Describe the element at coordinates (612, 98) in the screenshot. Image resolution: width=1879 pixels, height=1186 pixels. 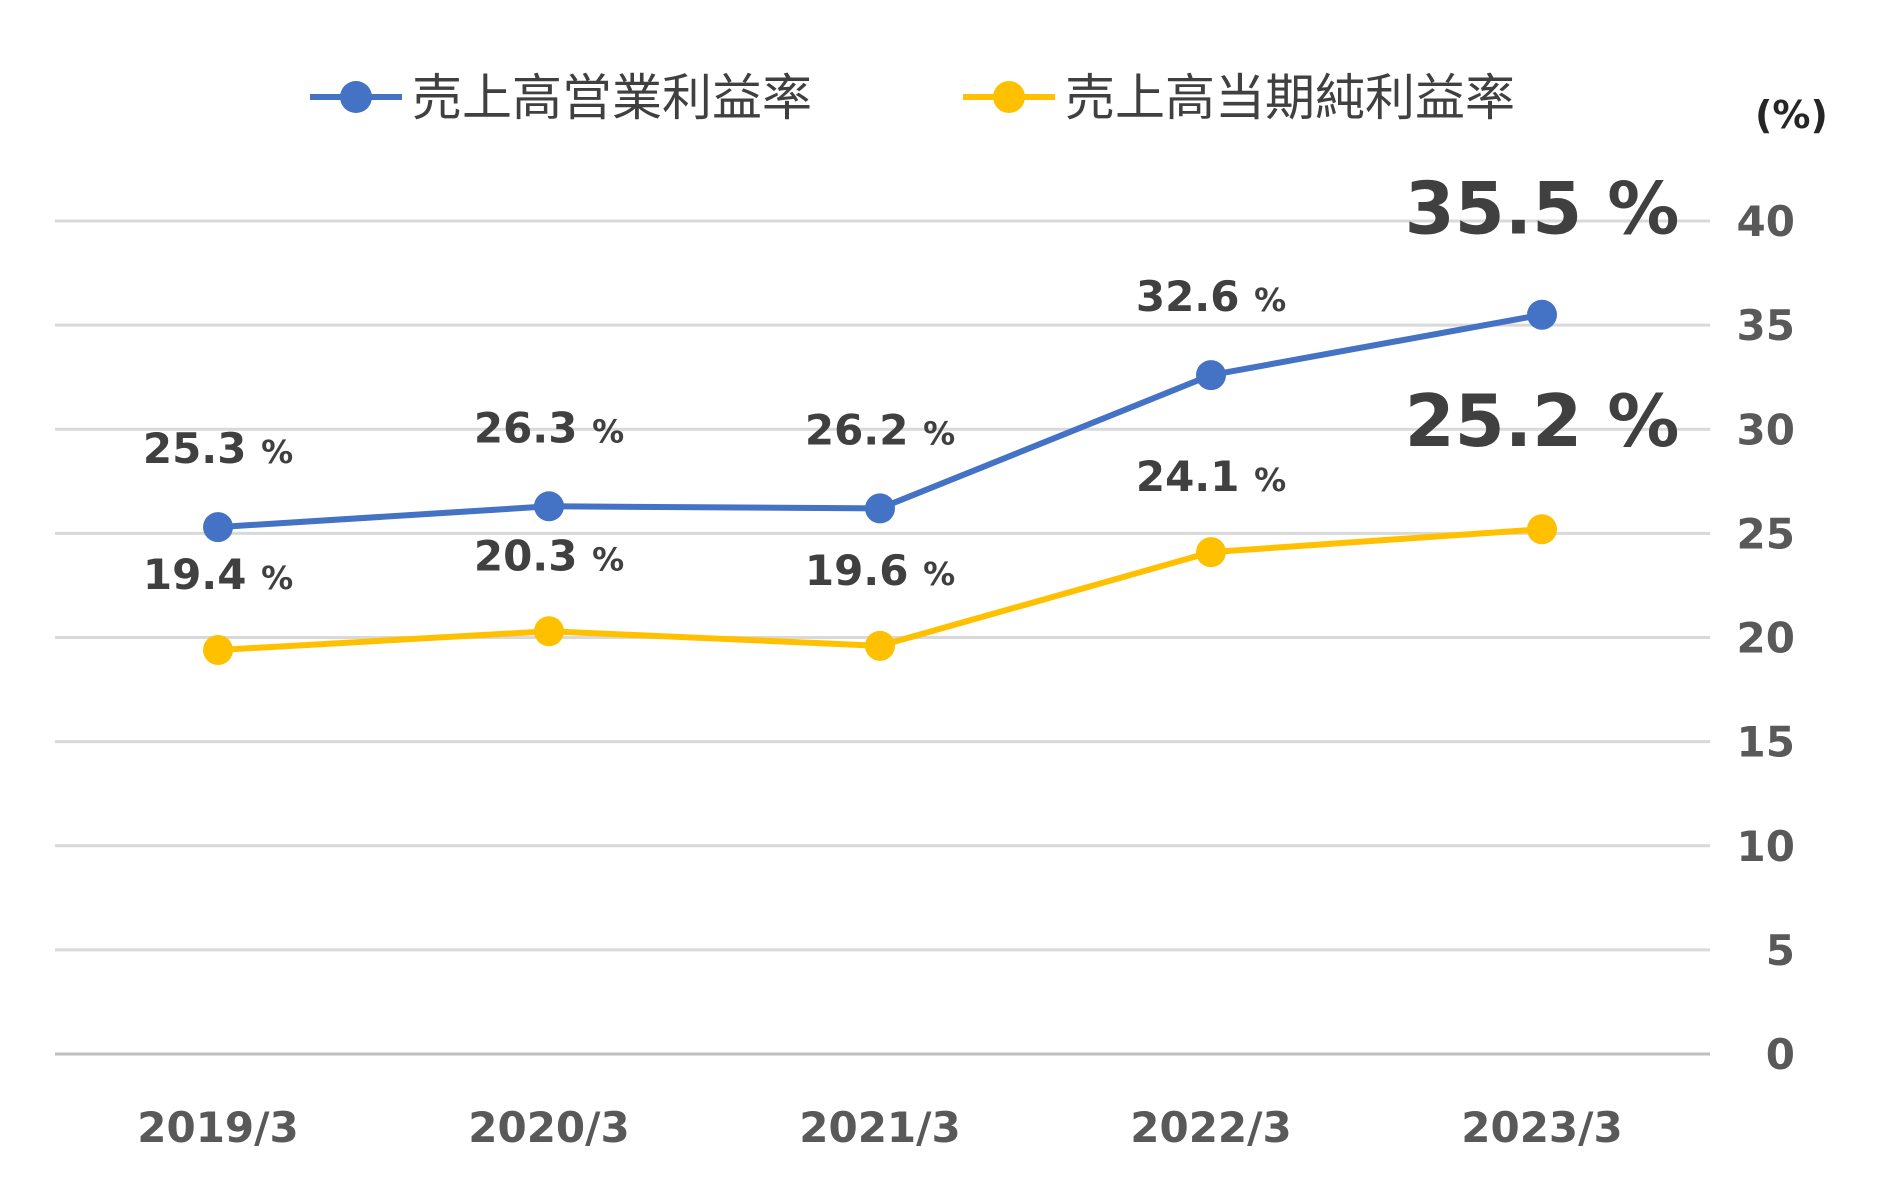
I see `legend-label-operating-margin: 売上高営業利益率` at that location.